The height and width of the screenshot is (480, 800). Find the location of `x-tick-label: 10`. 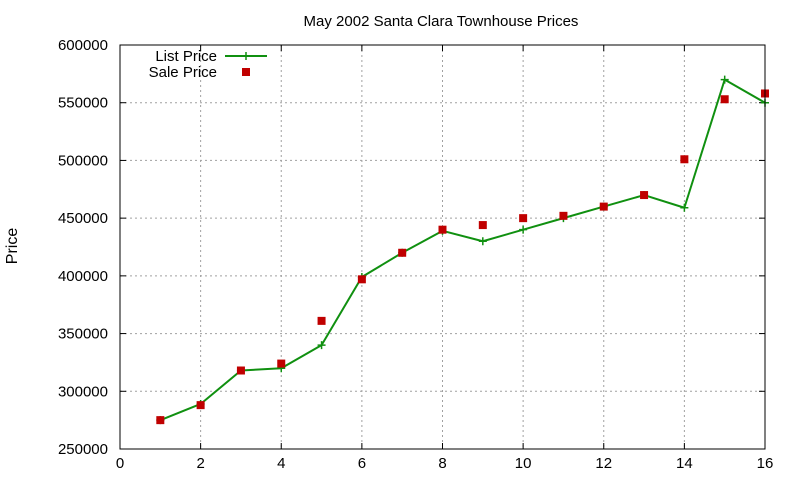

x-tick-label: 10 is located at coordinates (523, 463).